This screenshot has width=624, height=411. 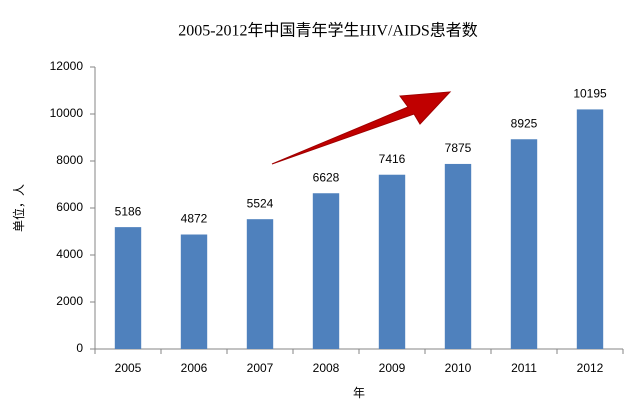 What do you see at coordinates (69, 207) in the screenshot?
I see `y-tick-label: 6000` at bounding box center [69, 207].